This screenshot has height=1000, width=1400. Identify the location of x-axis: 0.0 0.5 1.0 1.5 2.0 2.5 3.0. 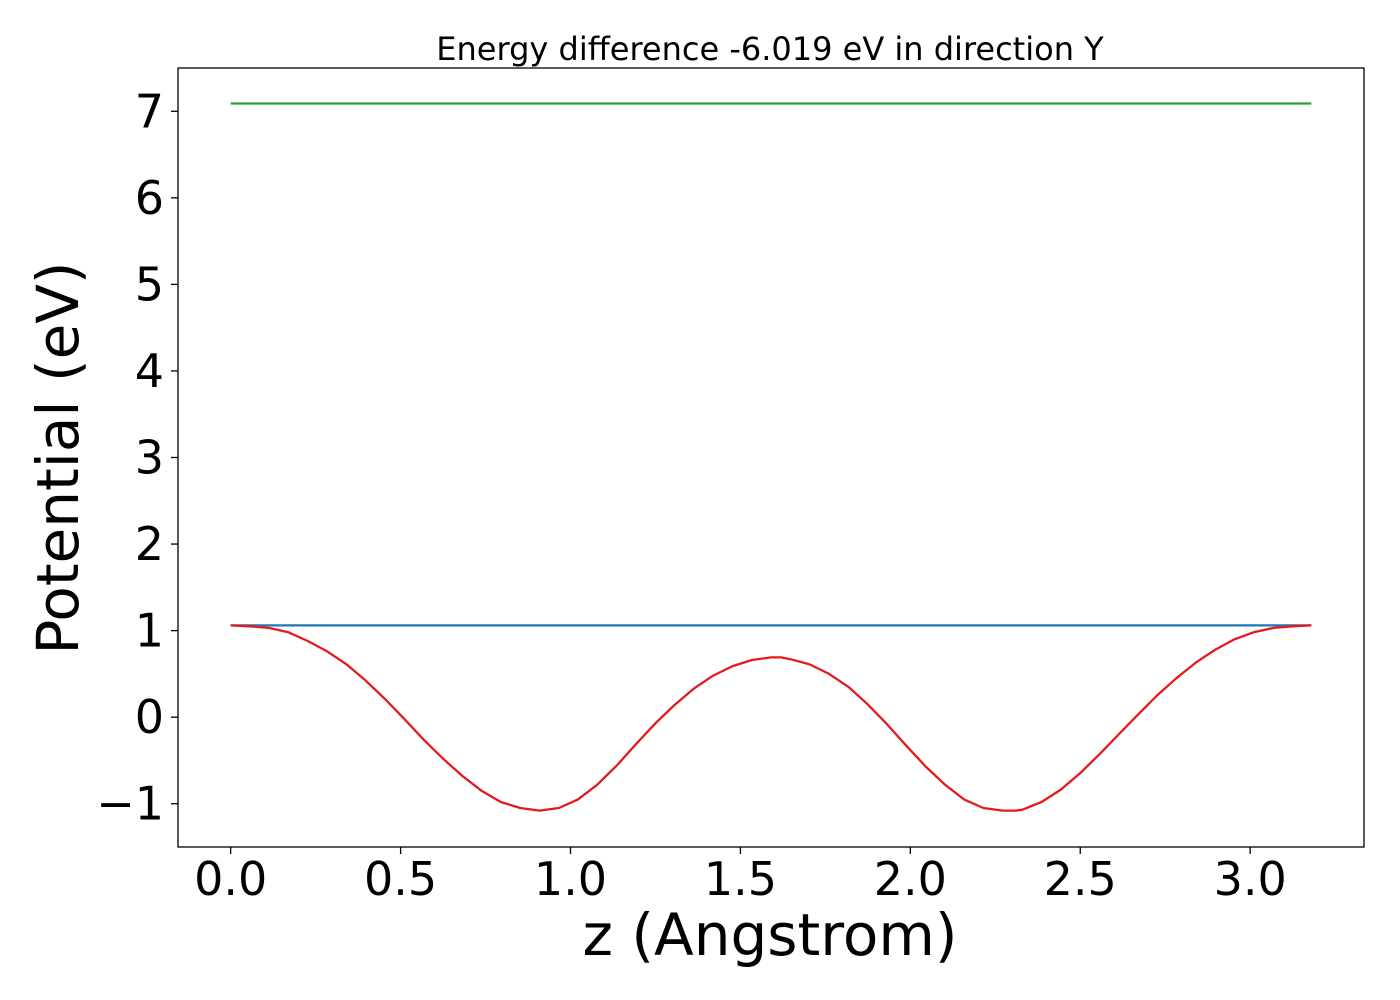
(740, 876).